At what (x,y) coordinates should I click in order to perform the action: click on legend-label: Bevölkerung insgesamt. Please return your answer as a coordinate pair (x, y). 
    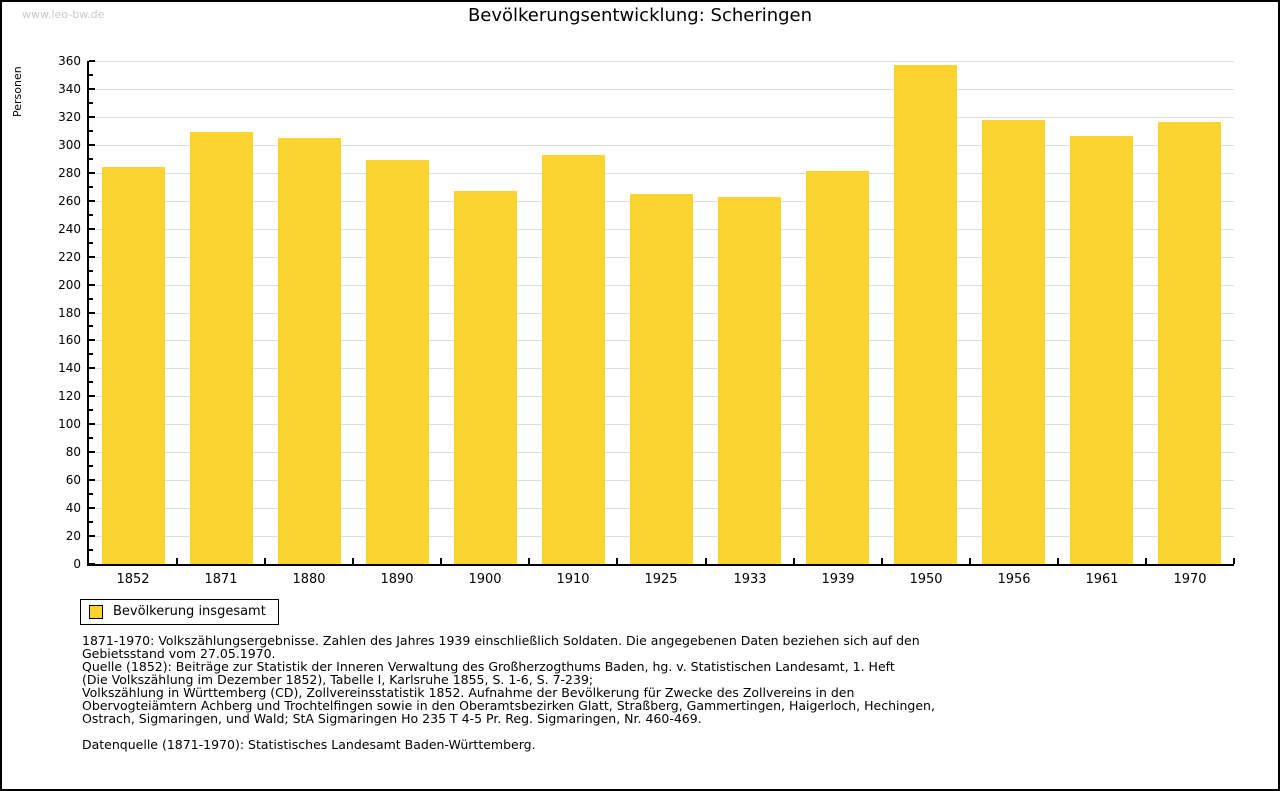
    Looking at the image, I should click on (189, 611).